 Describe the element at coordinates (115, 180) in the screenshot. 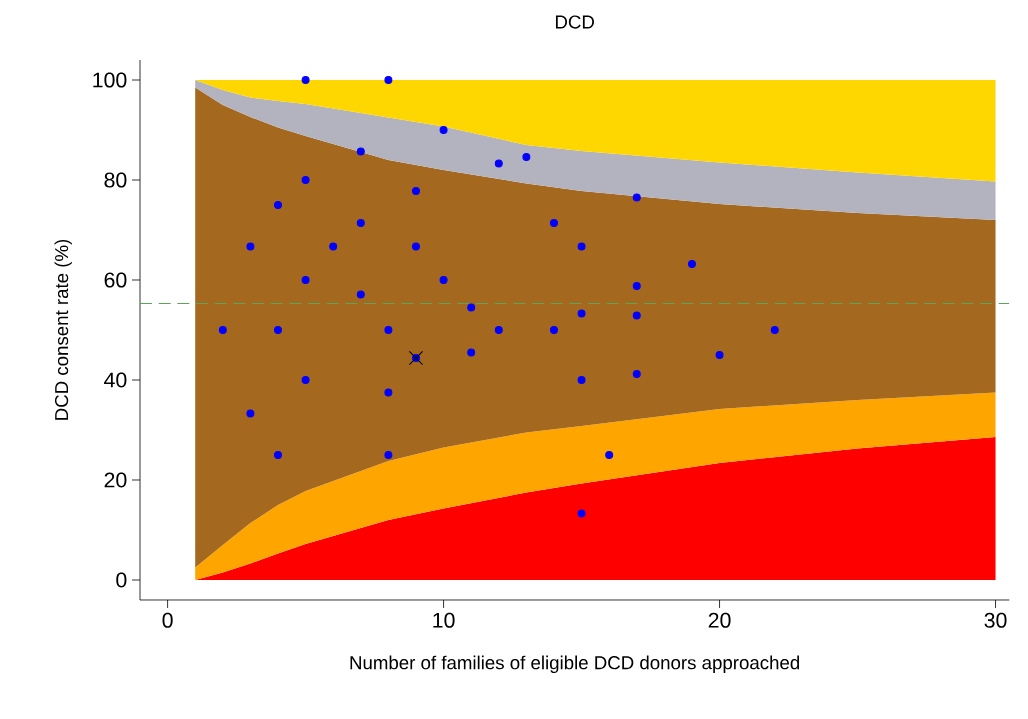

I see `y-tick-label: 80` at that location.